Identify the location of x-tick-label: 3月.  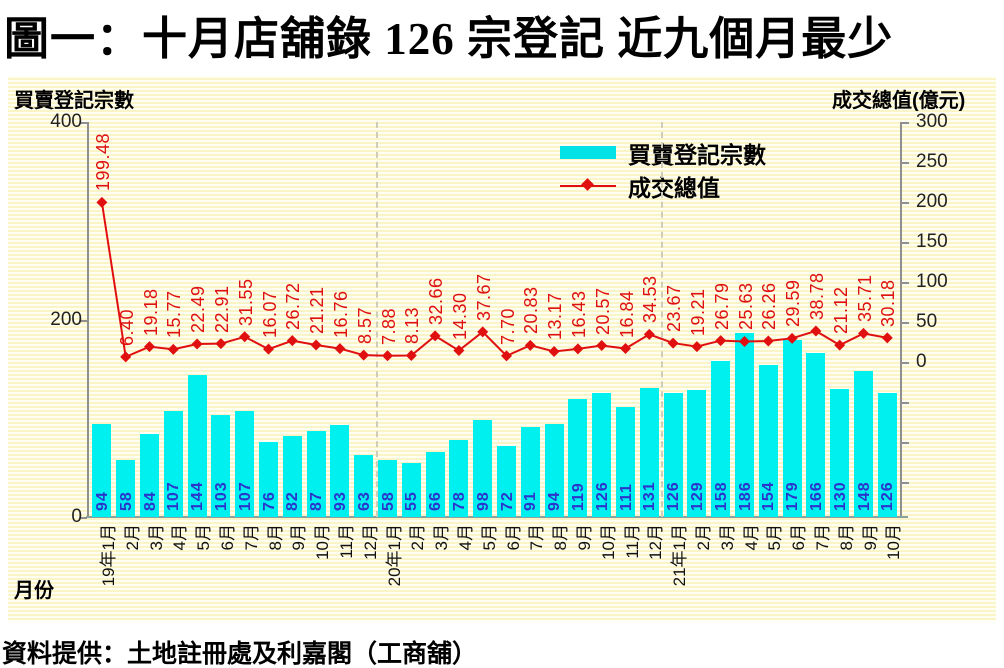
(727, 537).